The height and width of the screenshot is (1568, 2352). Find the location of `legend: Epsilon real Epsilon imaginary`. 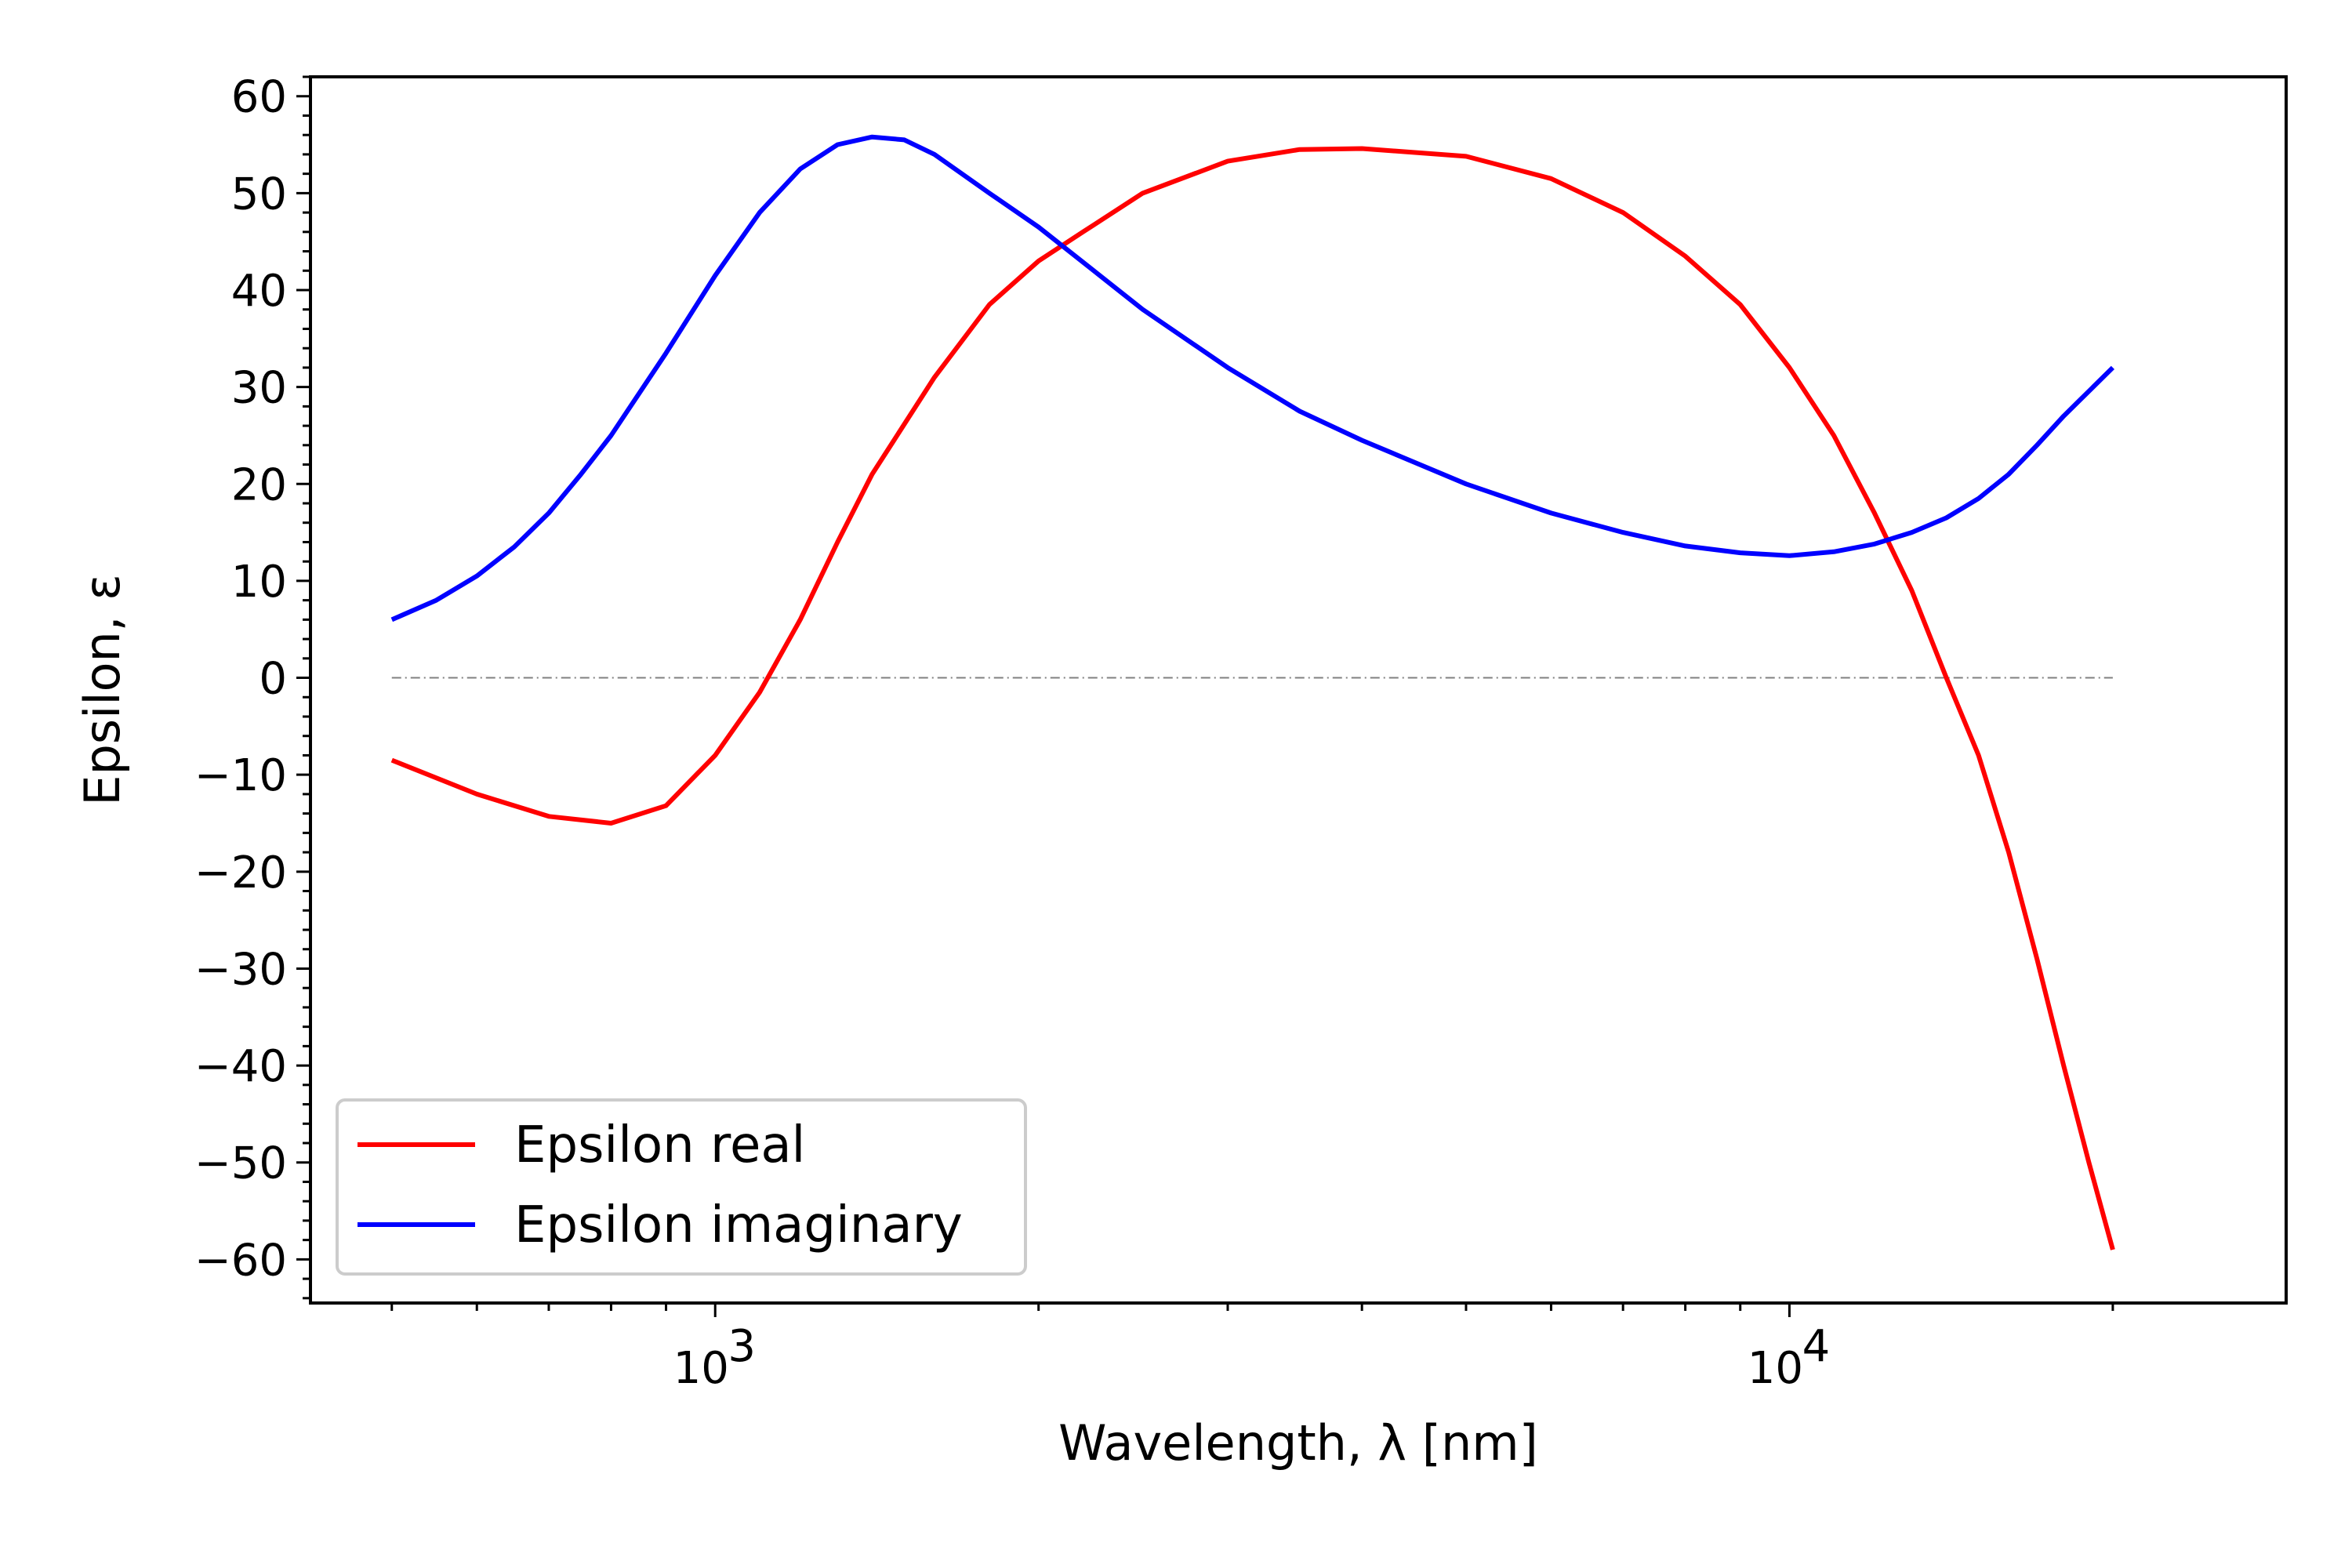

legend: Epsilon real Epsilon imaginary is located at coordinates (681, 1187).